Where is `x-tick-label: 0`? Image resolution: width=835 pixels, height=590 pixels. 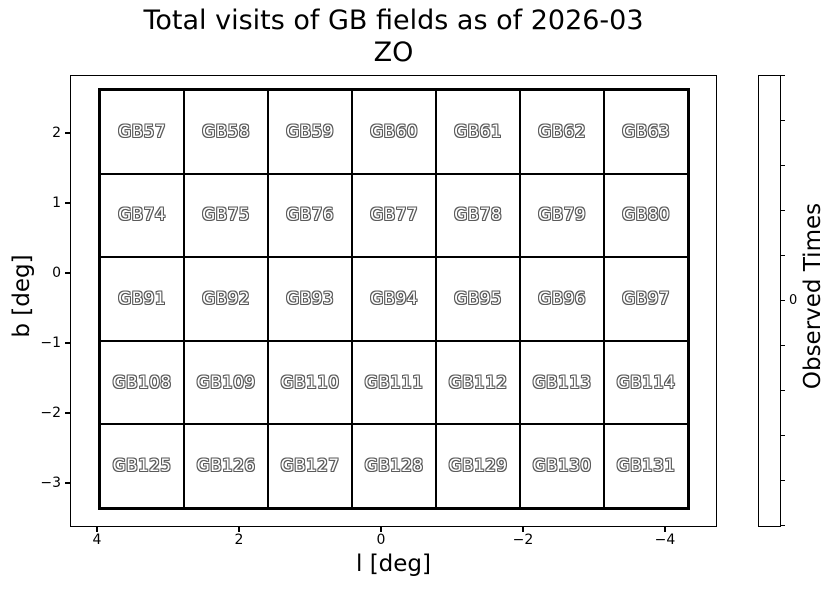
x-tick-label: 0 is located at coordinates (381, 540).